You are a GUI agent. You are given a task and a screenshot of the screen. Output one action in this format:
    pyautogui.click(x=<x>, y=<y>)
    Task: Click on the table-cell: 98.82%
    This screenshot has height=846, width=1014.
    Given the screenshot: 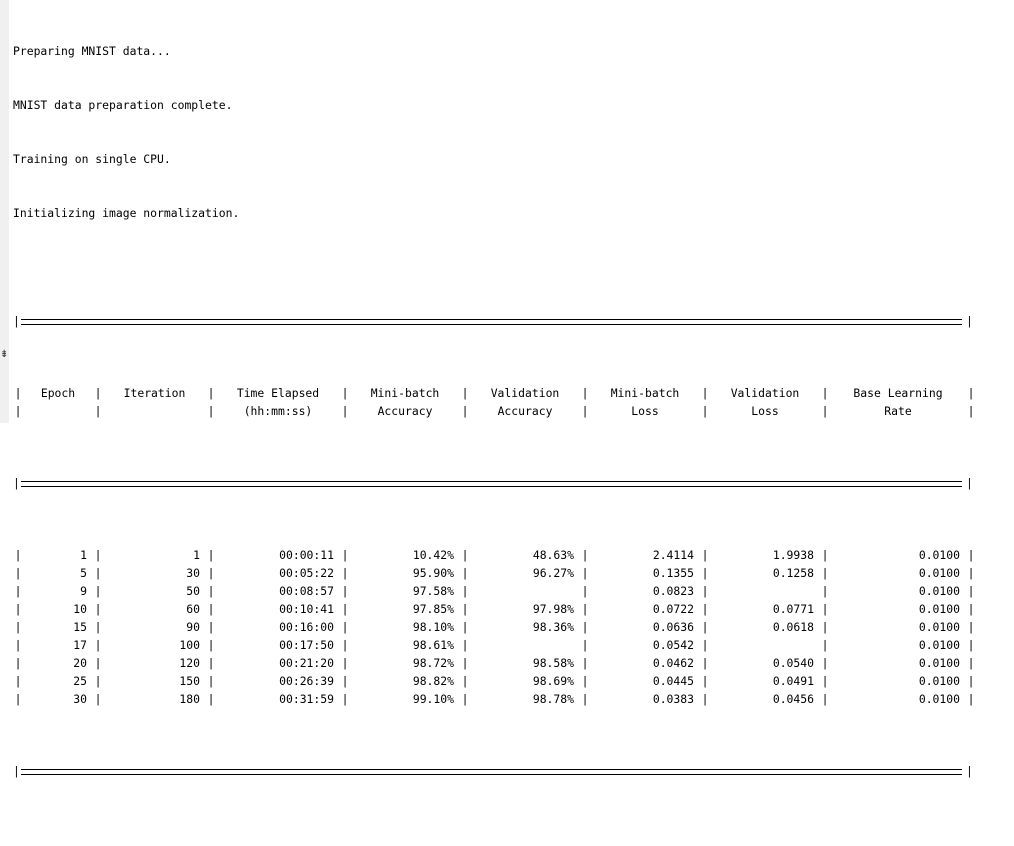 What is the action you would take?
    pyautogui.click(x=433, y=681)
    